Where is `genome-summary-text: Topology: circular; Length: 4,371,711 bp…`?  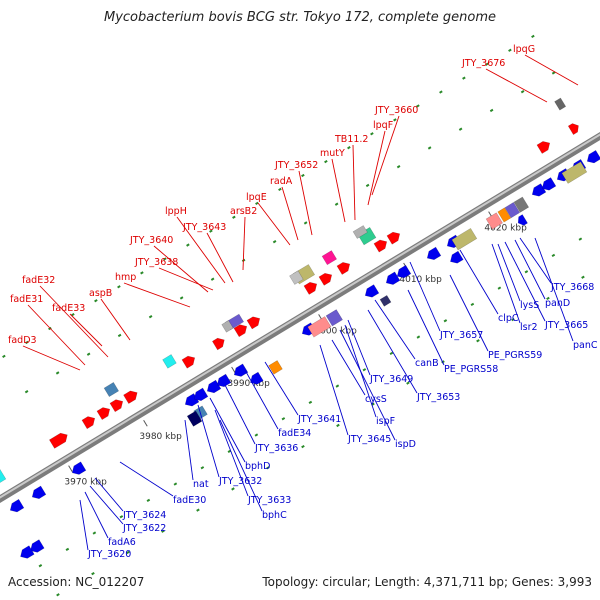
genome-summary-text: Topology: circular; Length: 4,371,711 bp… is located at coordinates (427, 582).